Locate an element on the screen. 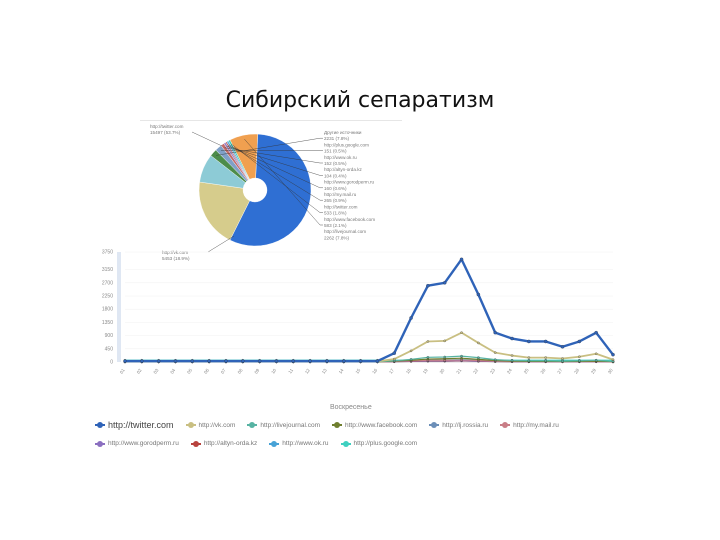  y-tick-label: 2700 is located at coordinates (107, 283).